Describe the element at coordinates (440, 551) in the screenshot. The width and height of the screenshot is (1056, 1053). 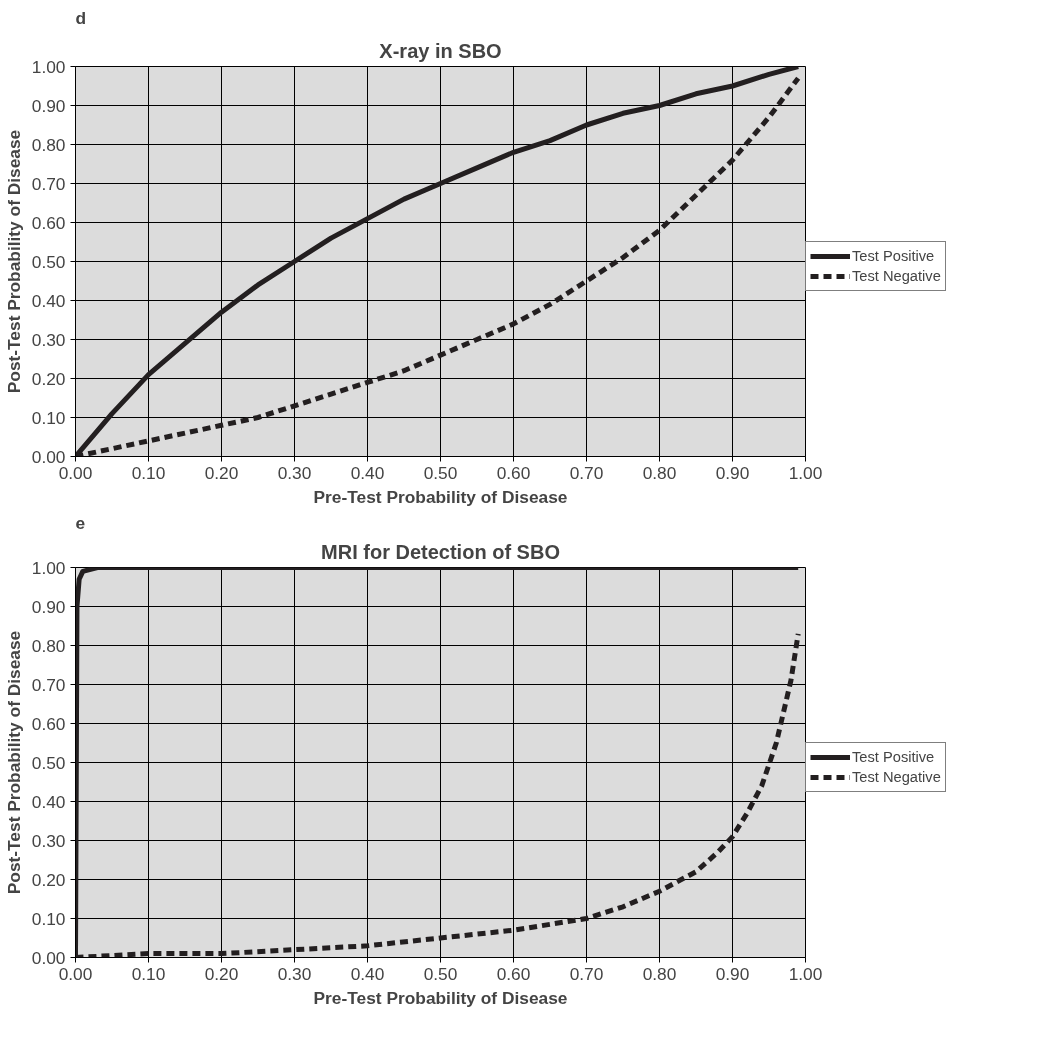
I see `chart-title: MRI for Detection of SBO` at that location.